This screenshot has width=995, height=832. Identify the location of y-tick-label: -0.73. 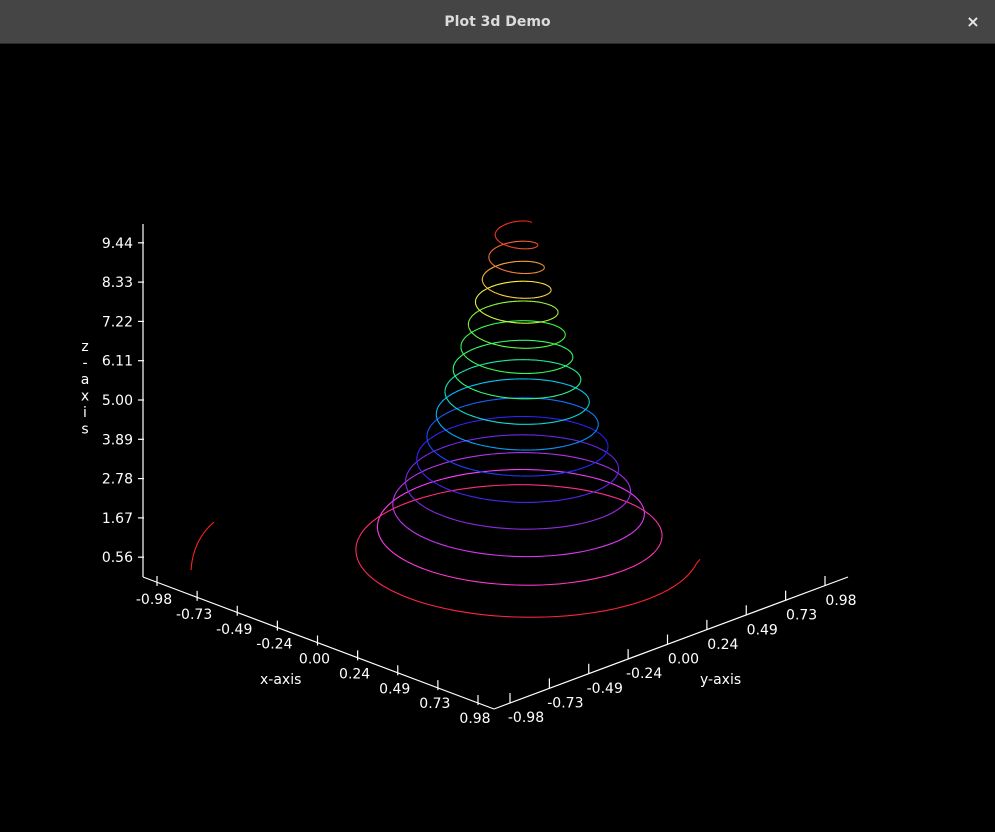
(565, 703).